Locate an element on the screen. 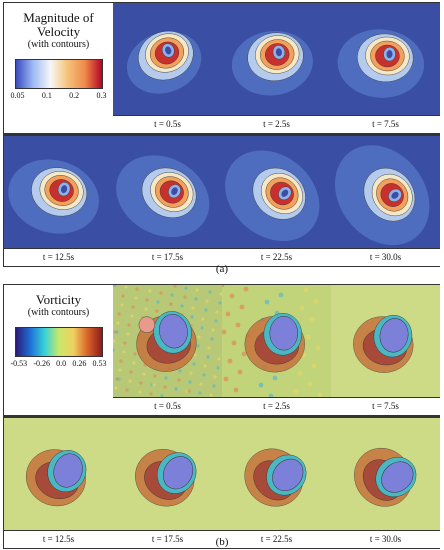 The height and width of the screenshot is (550, 444). vorticity-legend-subtitle: (with contours) is located at coordinates (58, 312).